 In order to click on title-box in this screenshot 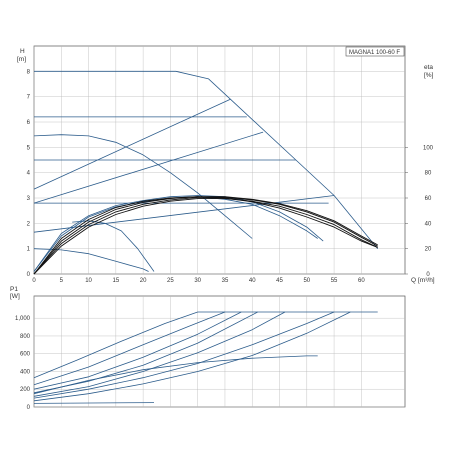, I will do `click(375, 51)`.